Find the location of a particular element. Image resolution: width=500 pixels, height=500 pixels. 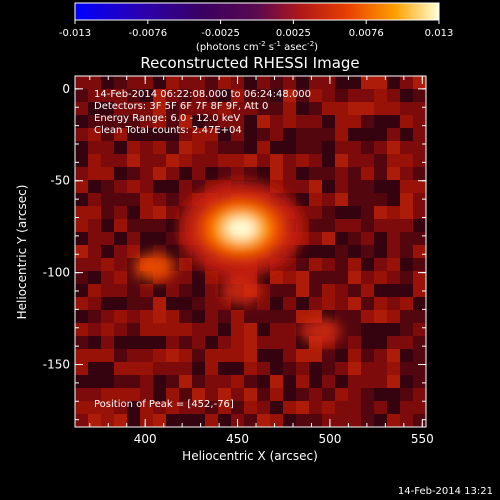

chart-title: Reconstructed RHESSI Image is located at coordinates (249, 63).